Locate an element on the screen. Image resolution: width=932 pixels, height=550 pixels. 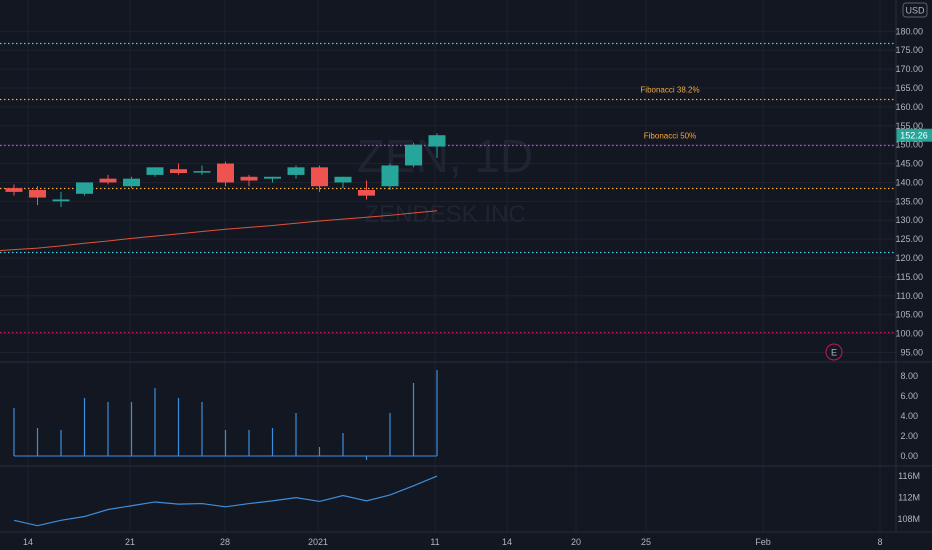
price-tick-label: 150.00 is located at coordinates (909, 145).